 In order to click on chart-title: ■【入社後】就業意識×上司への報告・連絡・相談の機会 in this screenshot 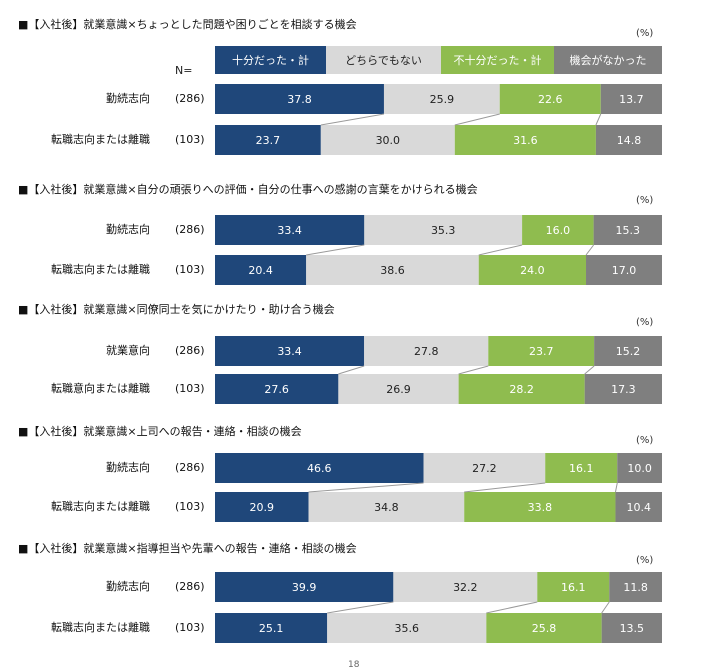, I will do `click(160, 431)`.